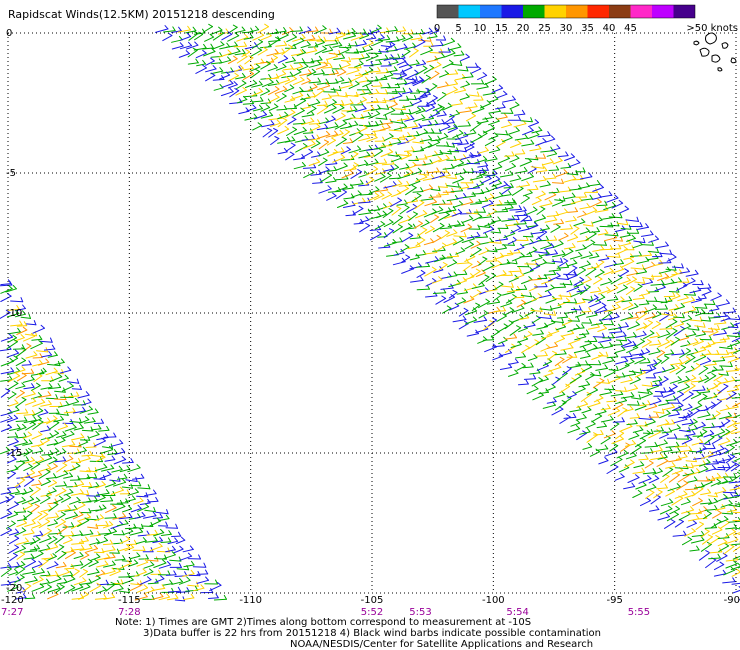  Describe the element at coordinates (586, 19) in the screenshot. I see `speed-color-legend: 0 5 10 15 20 25 30 35 40 45 >50 knots` at that location.